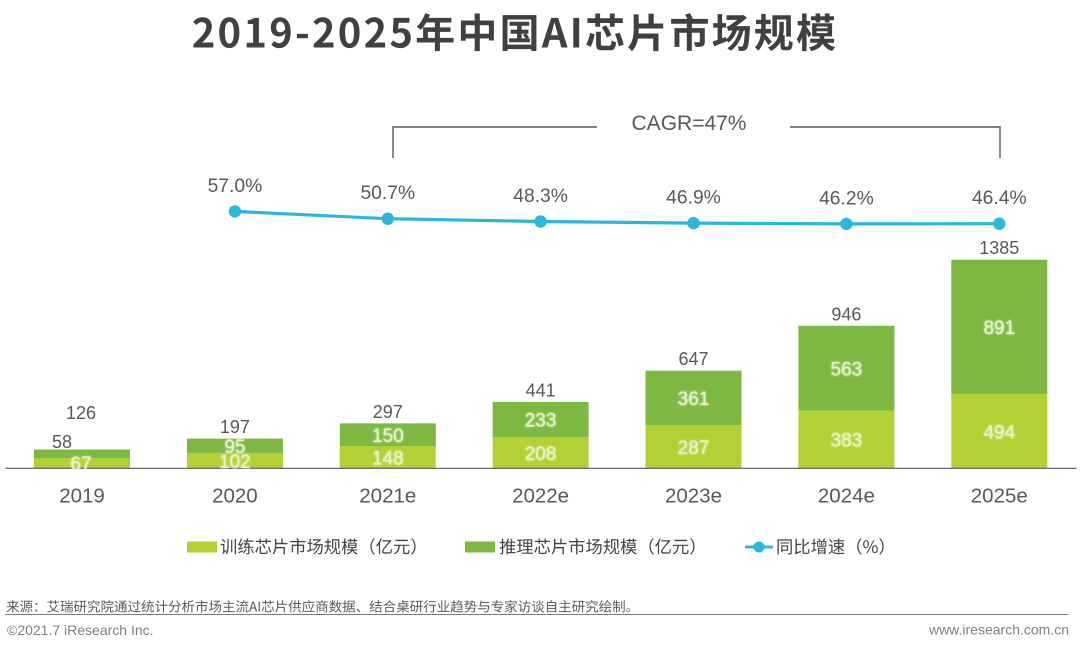 The image size is (1080, 656). I want to click on svg-text: 1385, so click(999, 248).